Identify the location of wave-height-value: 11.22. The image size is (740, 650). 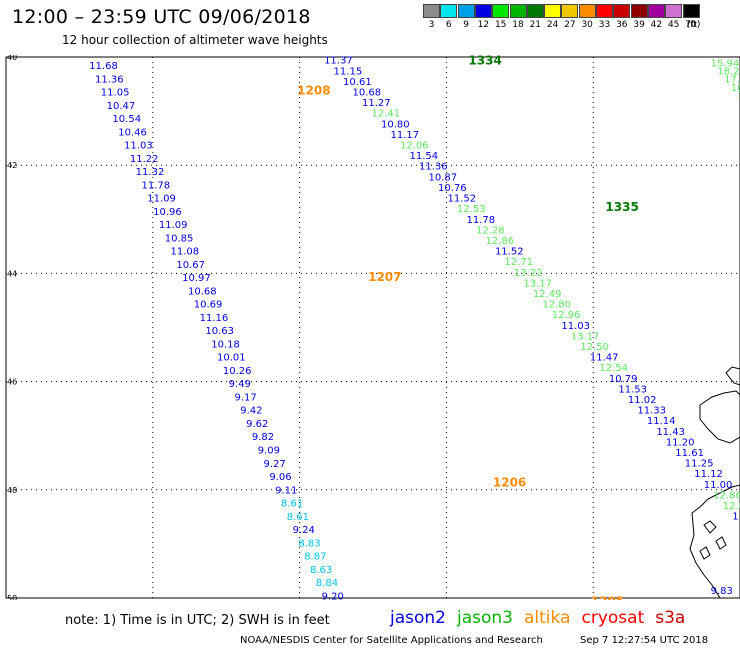
(144, 159).